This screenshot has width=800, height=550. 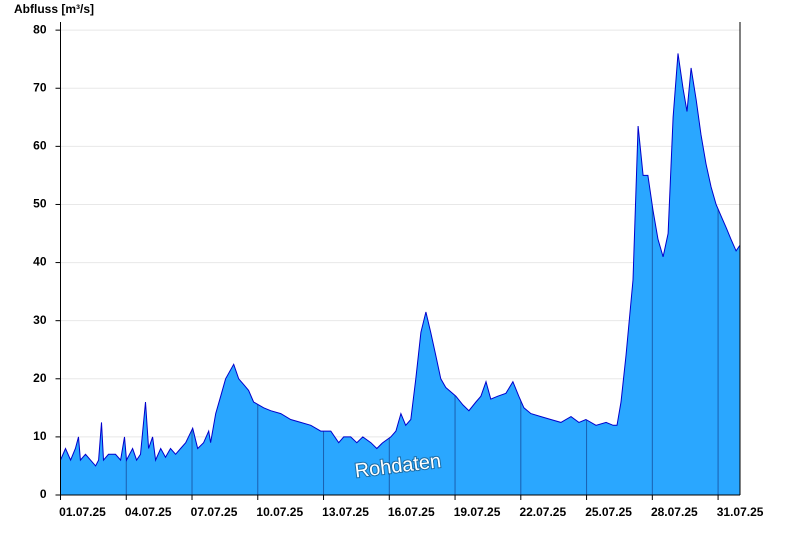 I want to click on x-tick-label: 04.07.25, so click(x=148, y=512).